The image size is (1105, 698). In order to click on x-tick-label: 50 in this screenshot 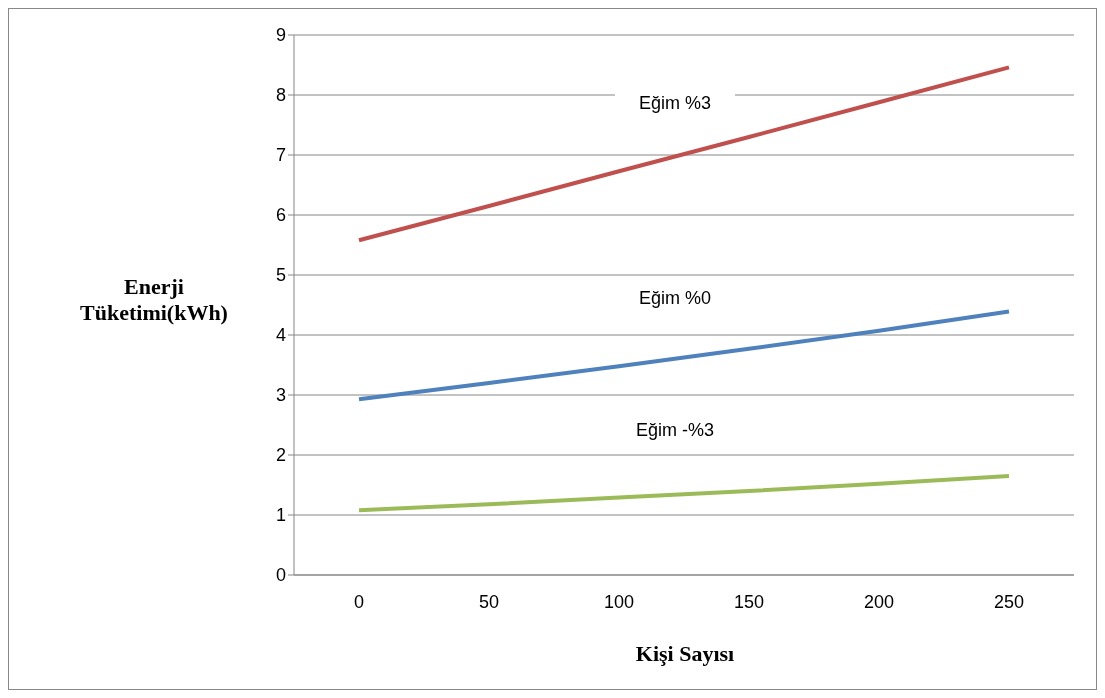, I will do `click(489, 601)`.